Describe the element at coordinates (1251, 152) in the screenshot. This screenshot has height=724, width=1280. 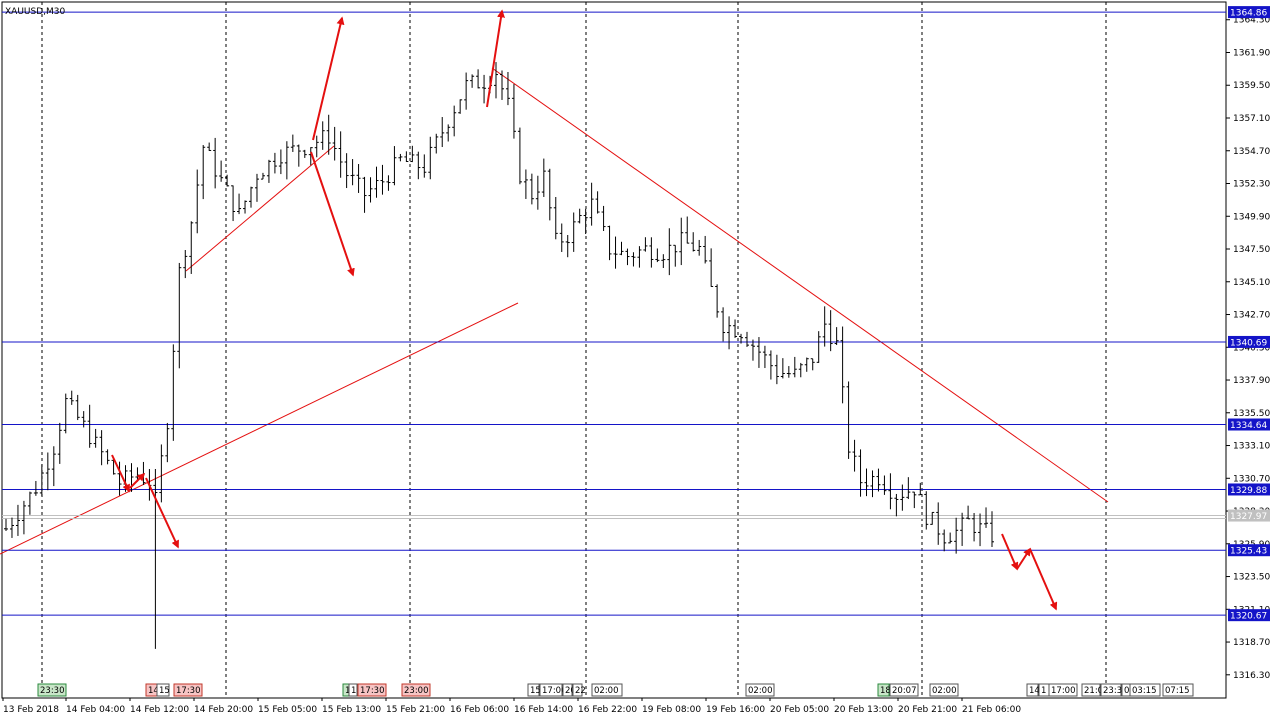
I see `price-tick-label-16: 1354.70` at that location.